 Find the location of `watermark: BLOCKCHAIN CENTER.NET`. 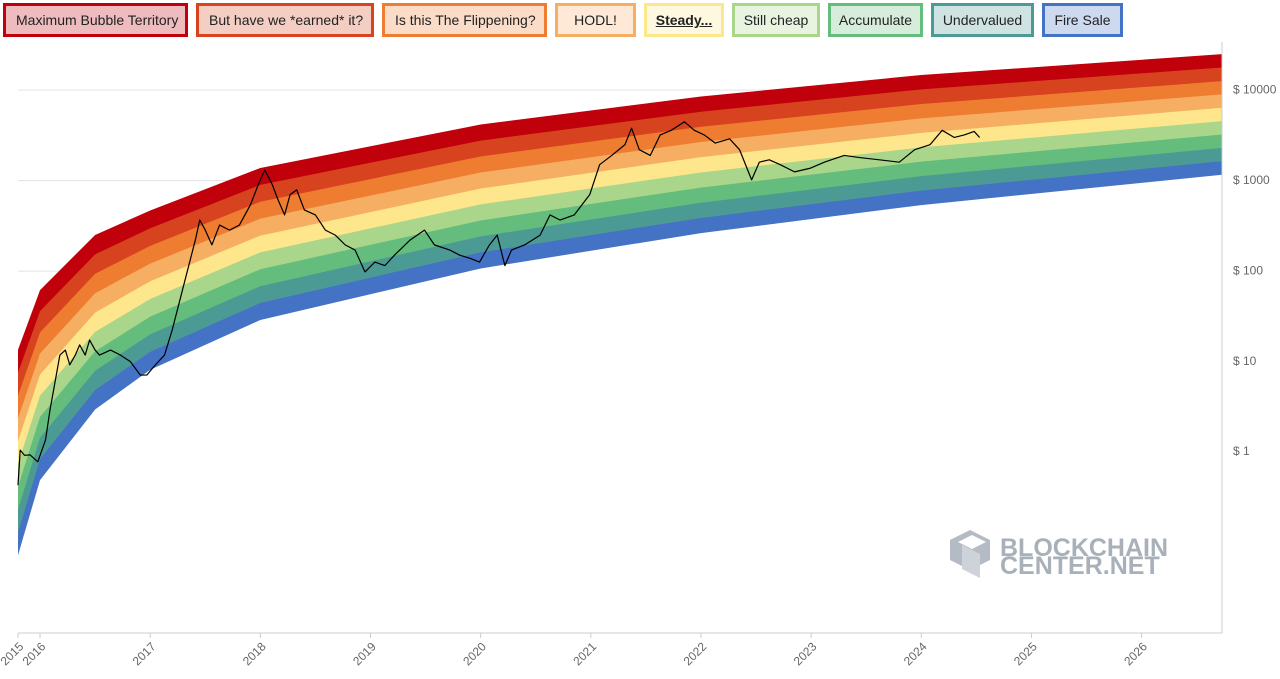

watermark: BLOCKCHAIN CENTER.NET is located at coordinates (1059, 555).